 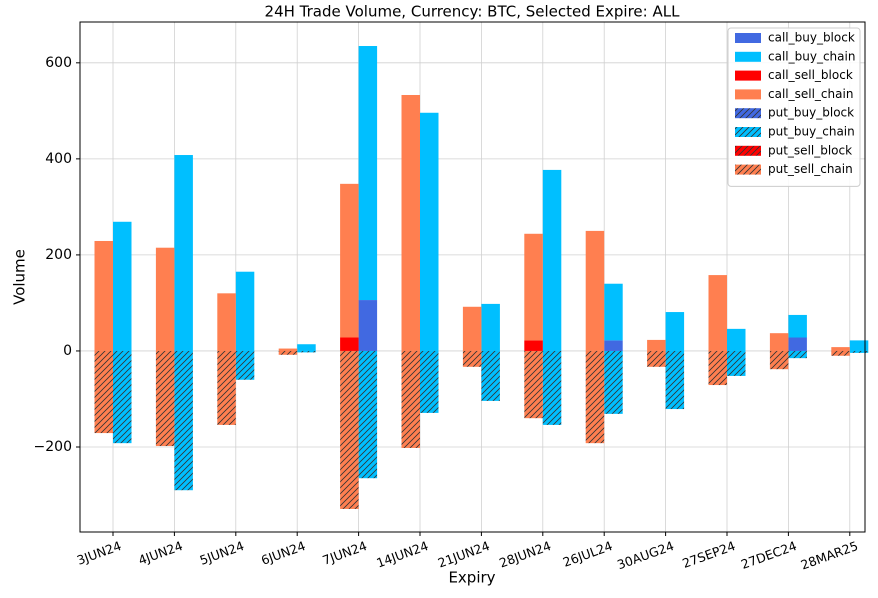 What do you see at coordinates (645, 555) in the screenshot?
I see `x-tick-label: 30AUG24` at bounding box center [645, 555].